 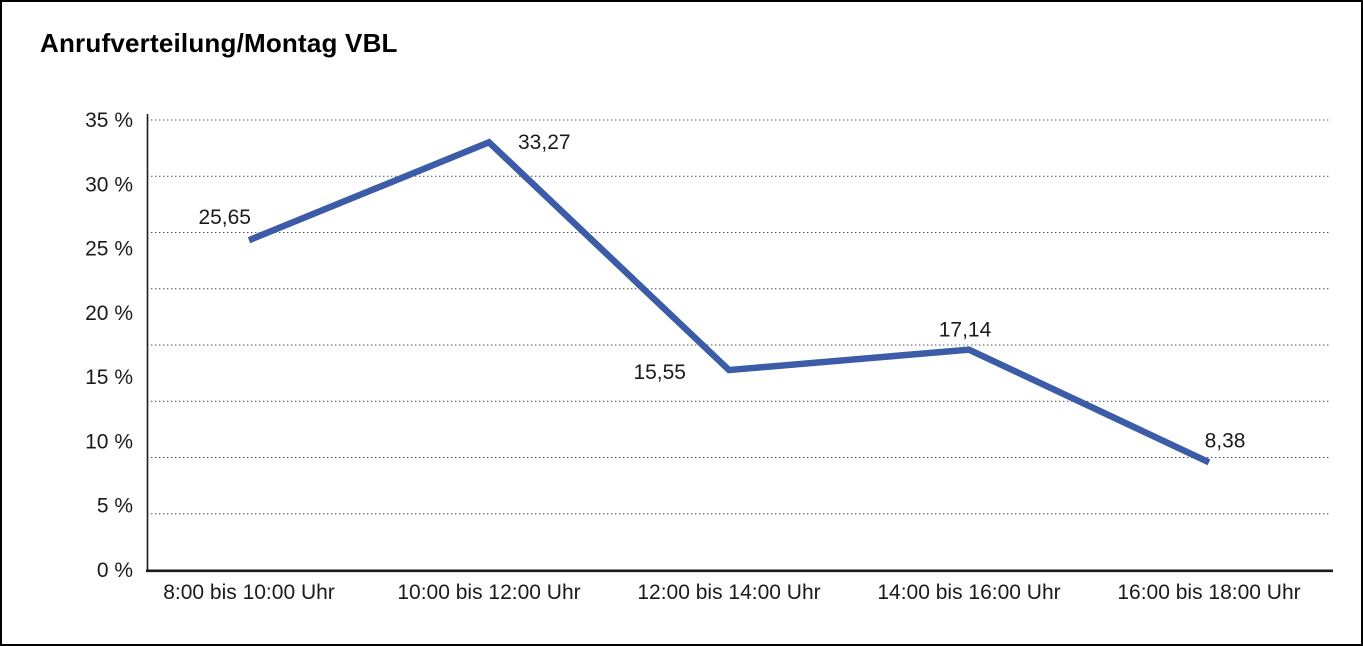 I want to click on y-tick-label: 25 %, so click(x=109, y=249).